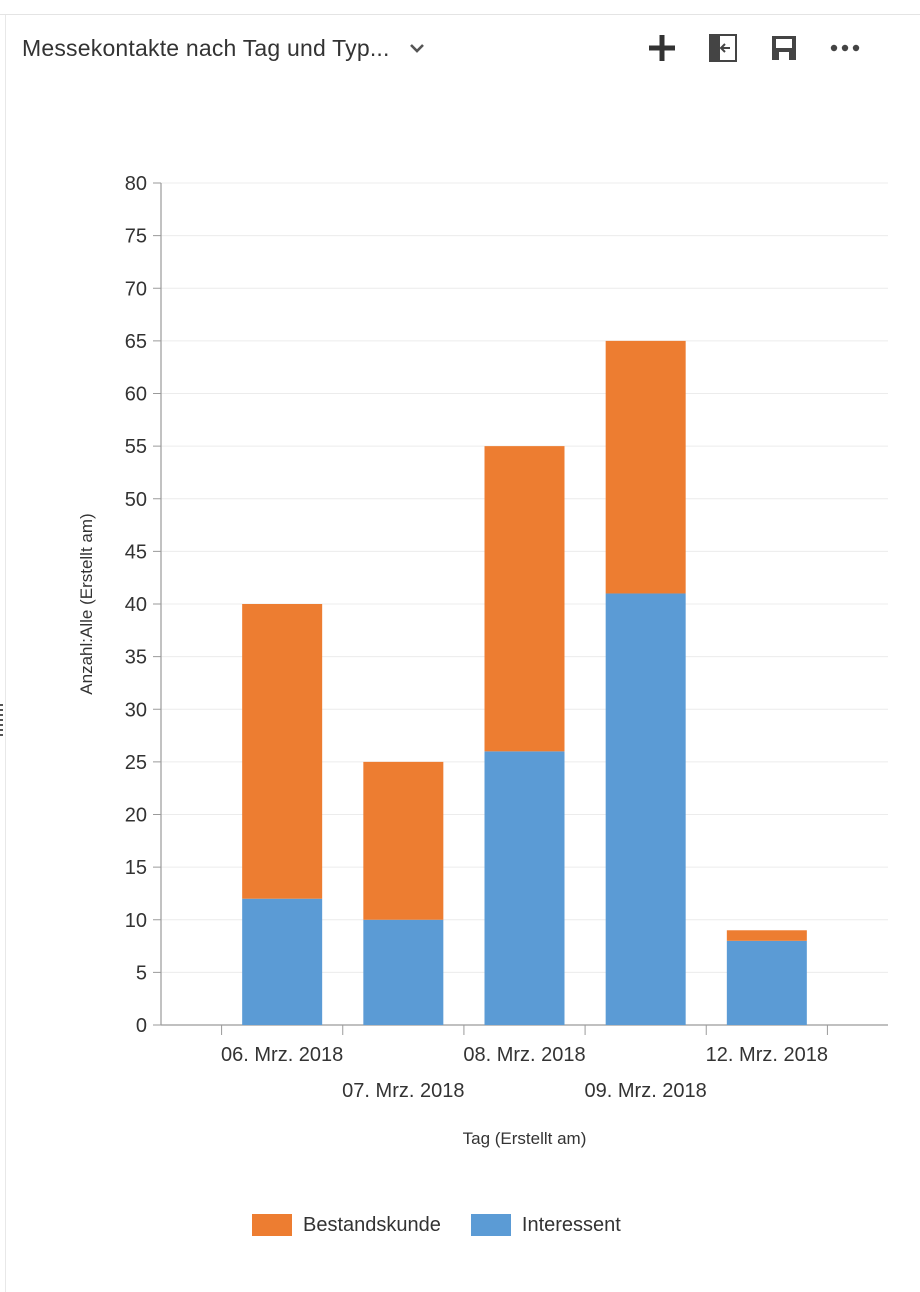 The width and height of the screenshot is (920, 1292). I want to click on x-tick-label: 08. Mrz. 2018, so click(524, 1055).